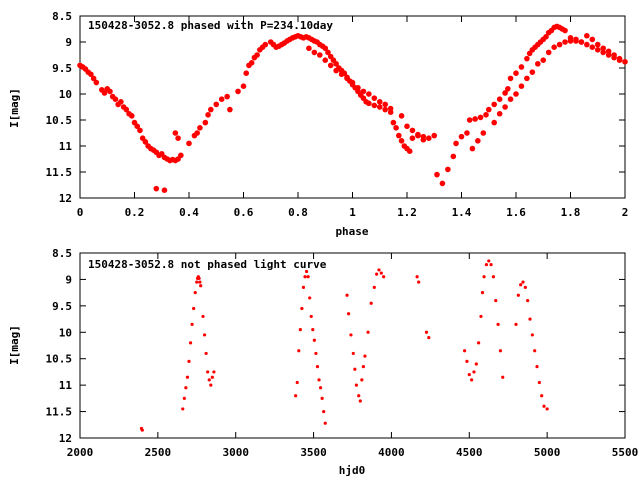 Image resolution: width=640 pixels, height=480 pixels. Describe the element at coordinates (135, 212) in the screenshot. I see `phased-x-tick-label: 0.2` at that location.